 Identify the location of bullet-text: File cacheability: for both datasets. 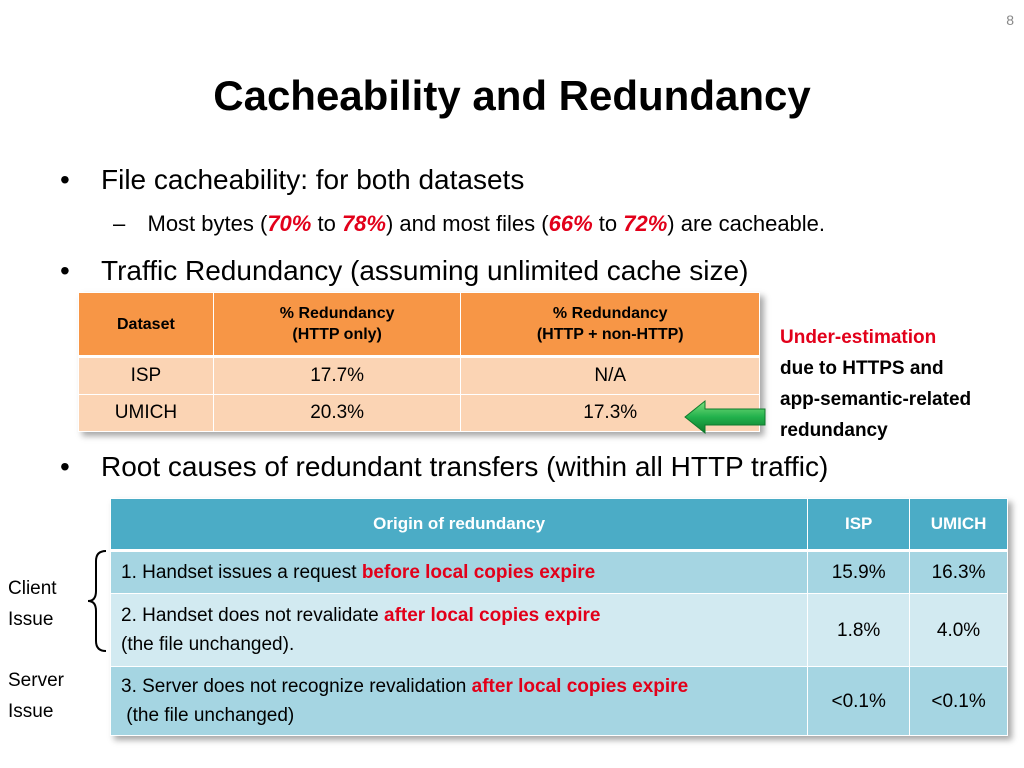
(313, 179).